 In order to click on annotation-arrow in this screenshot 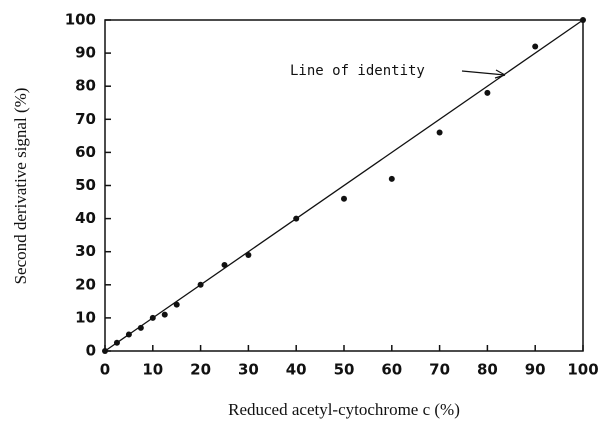, I will do `click(483, 73)`.